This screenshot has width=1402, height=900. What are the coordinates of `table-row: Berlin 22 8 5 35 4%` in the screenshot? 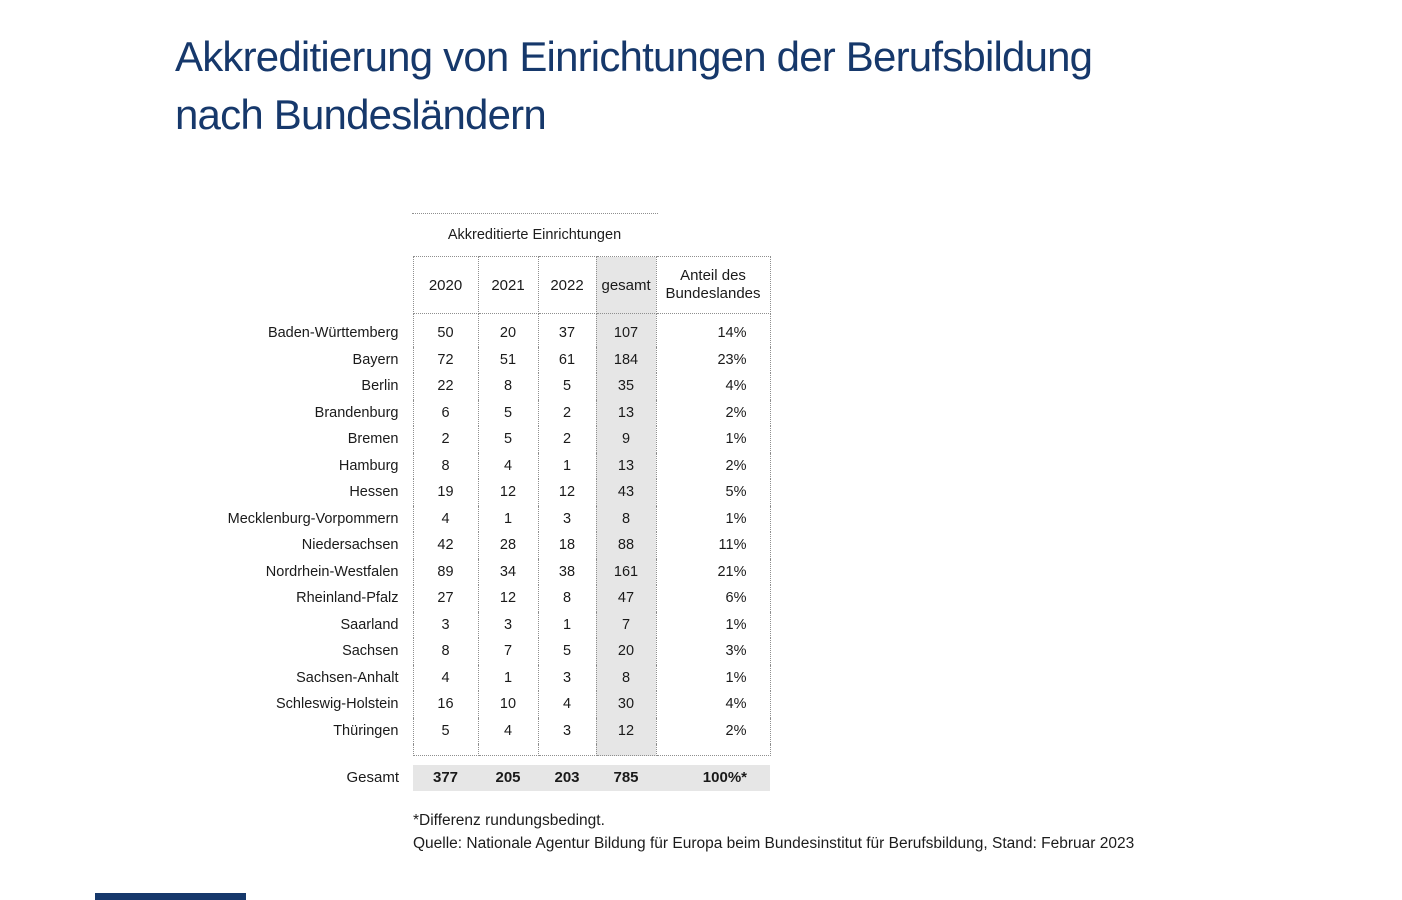 It's located at (460, 386).